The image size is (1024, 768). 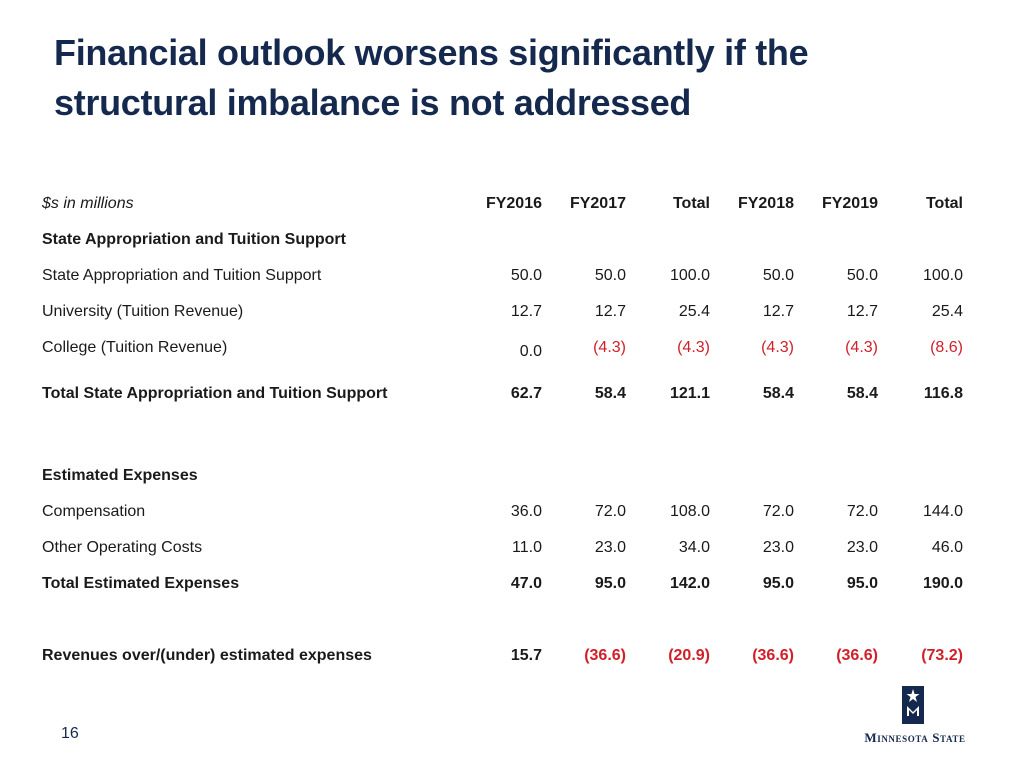 What do you see at coordinates (946, 347) in the screenshot?
I see `row-value-negative: (8.6)` at bounding box center [946, 347].